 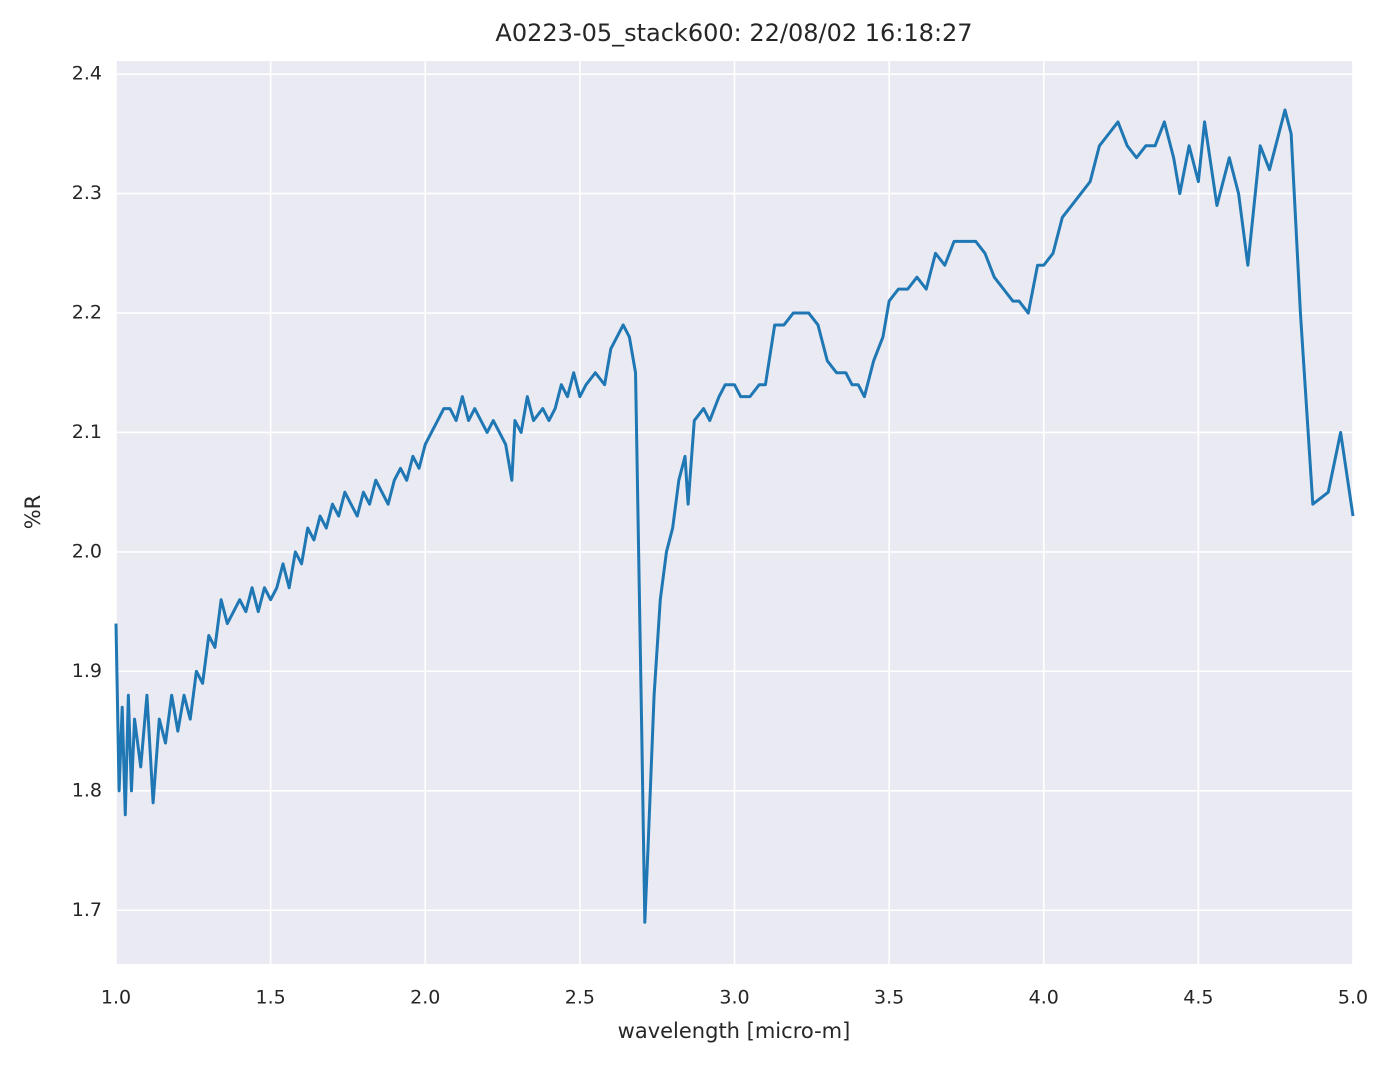 I want to click on y-tick-label: 2.3, so click(x=87, y=193).